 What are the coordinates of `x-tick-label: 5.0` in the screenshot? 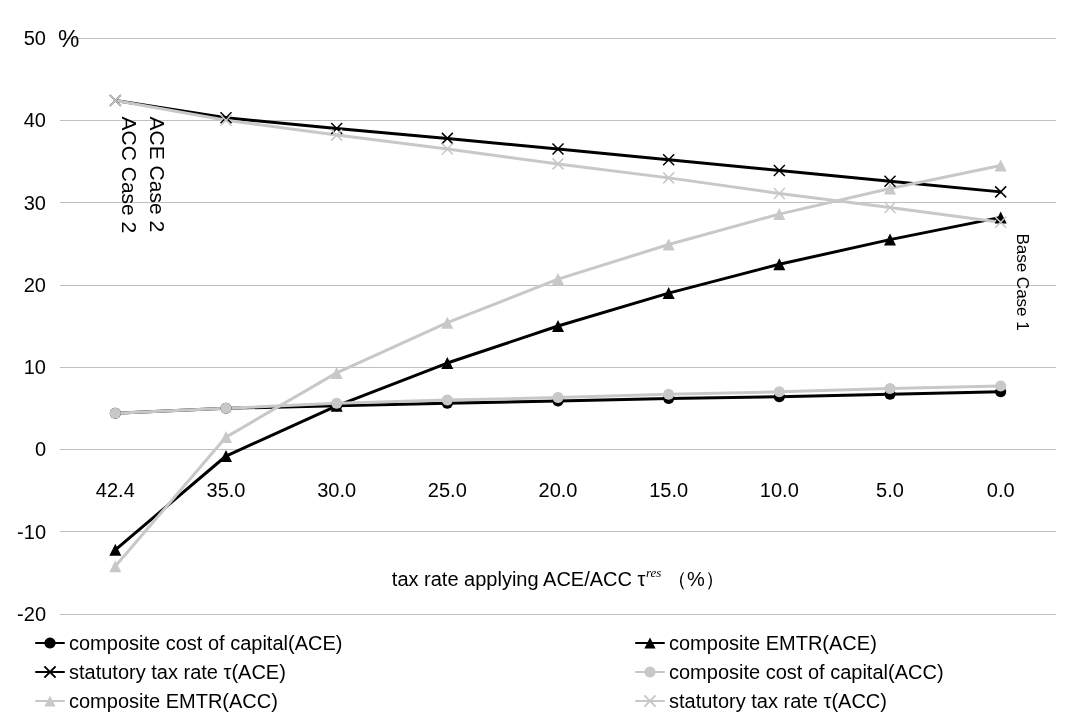 It's located at (890, 490).